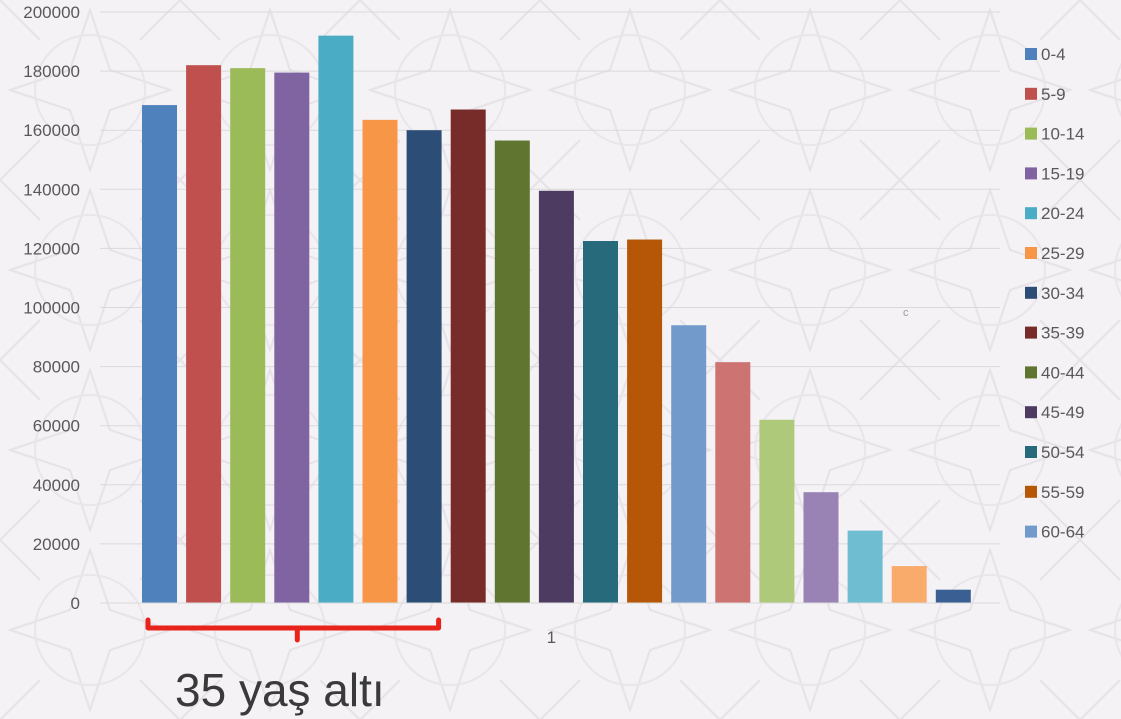  I want to click on y-tick-label: 20000, so click(56, 544).